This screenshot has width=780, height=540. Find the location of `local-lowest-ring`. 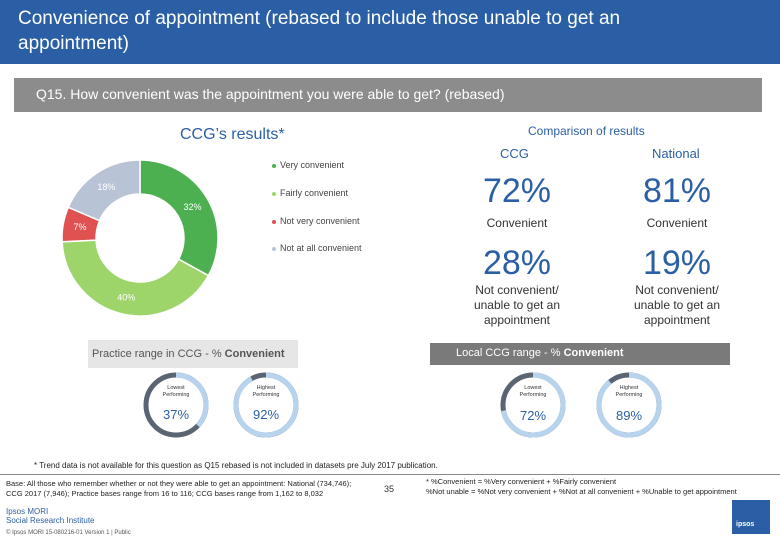

local-lowest-ring is located at coordinates (533, 405).